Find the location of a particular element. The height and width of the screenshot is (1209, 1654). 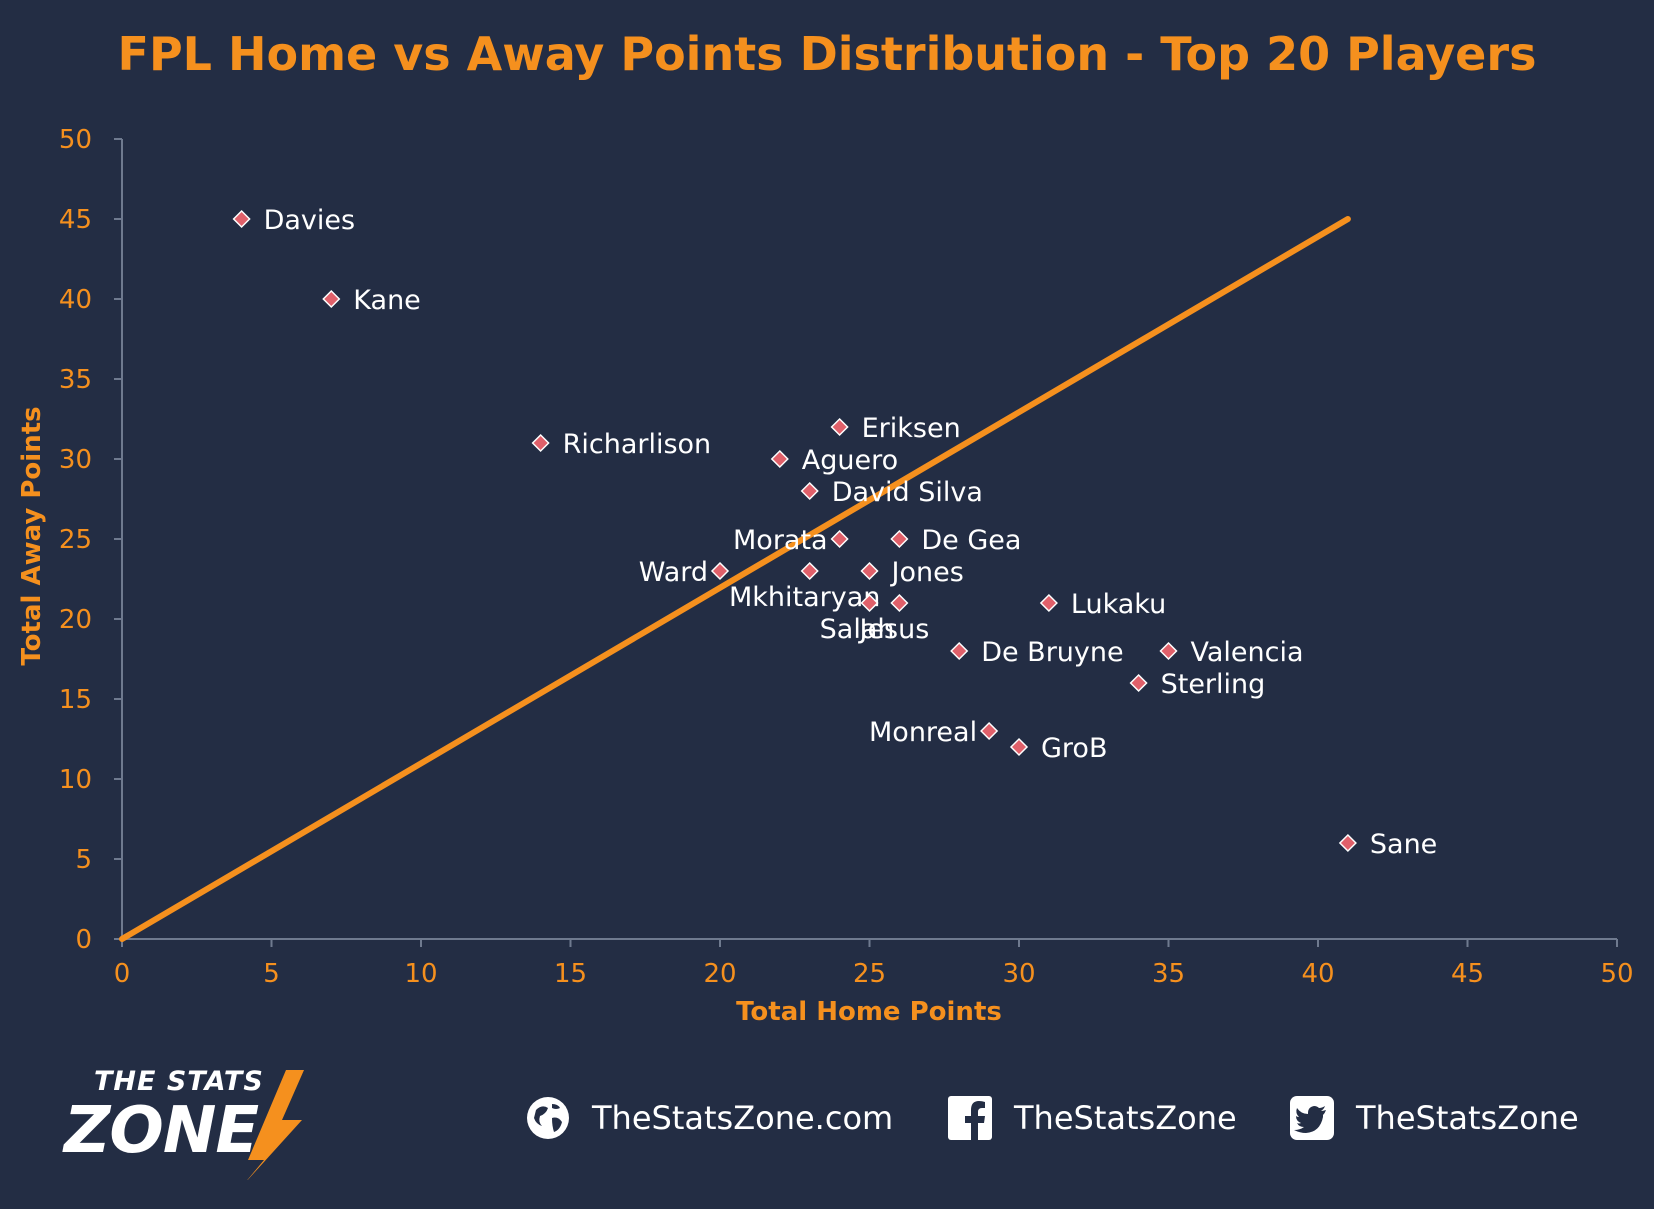

y-tick-label: 35 is located at coordinates (75, 380).